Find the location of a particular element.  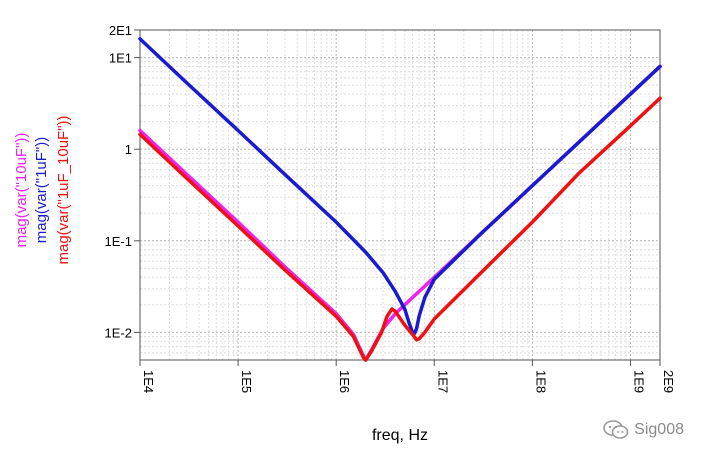

wechat-icon is located at coordinates (616, 429).